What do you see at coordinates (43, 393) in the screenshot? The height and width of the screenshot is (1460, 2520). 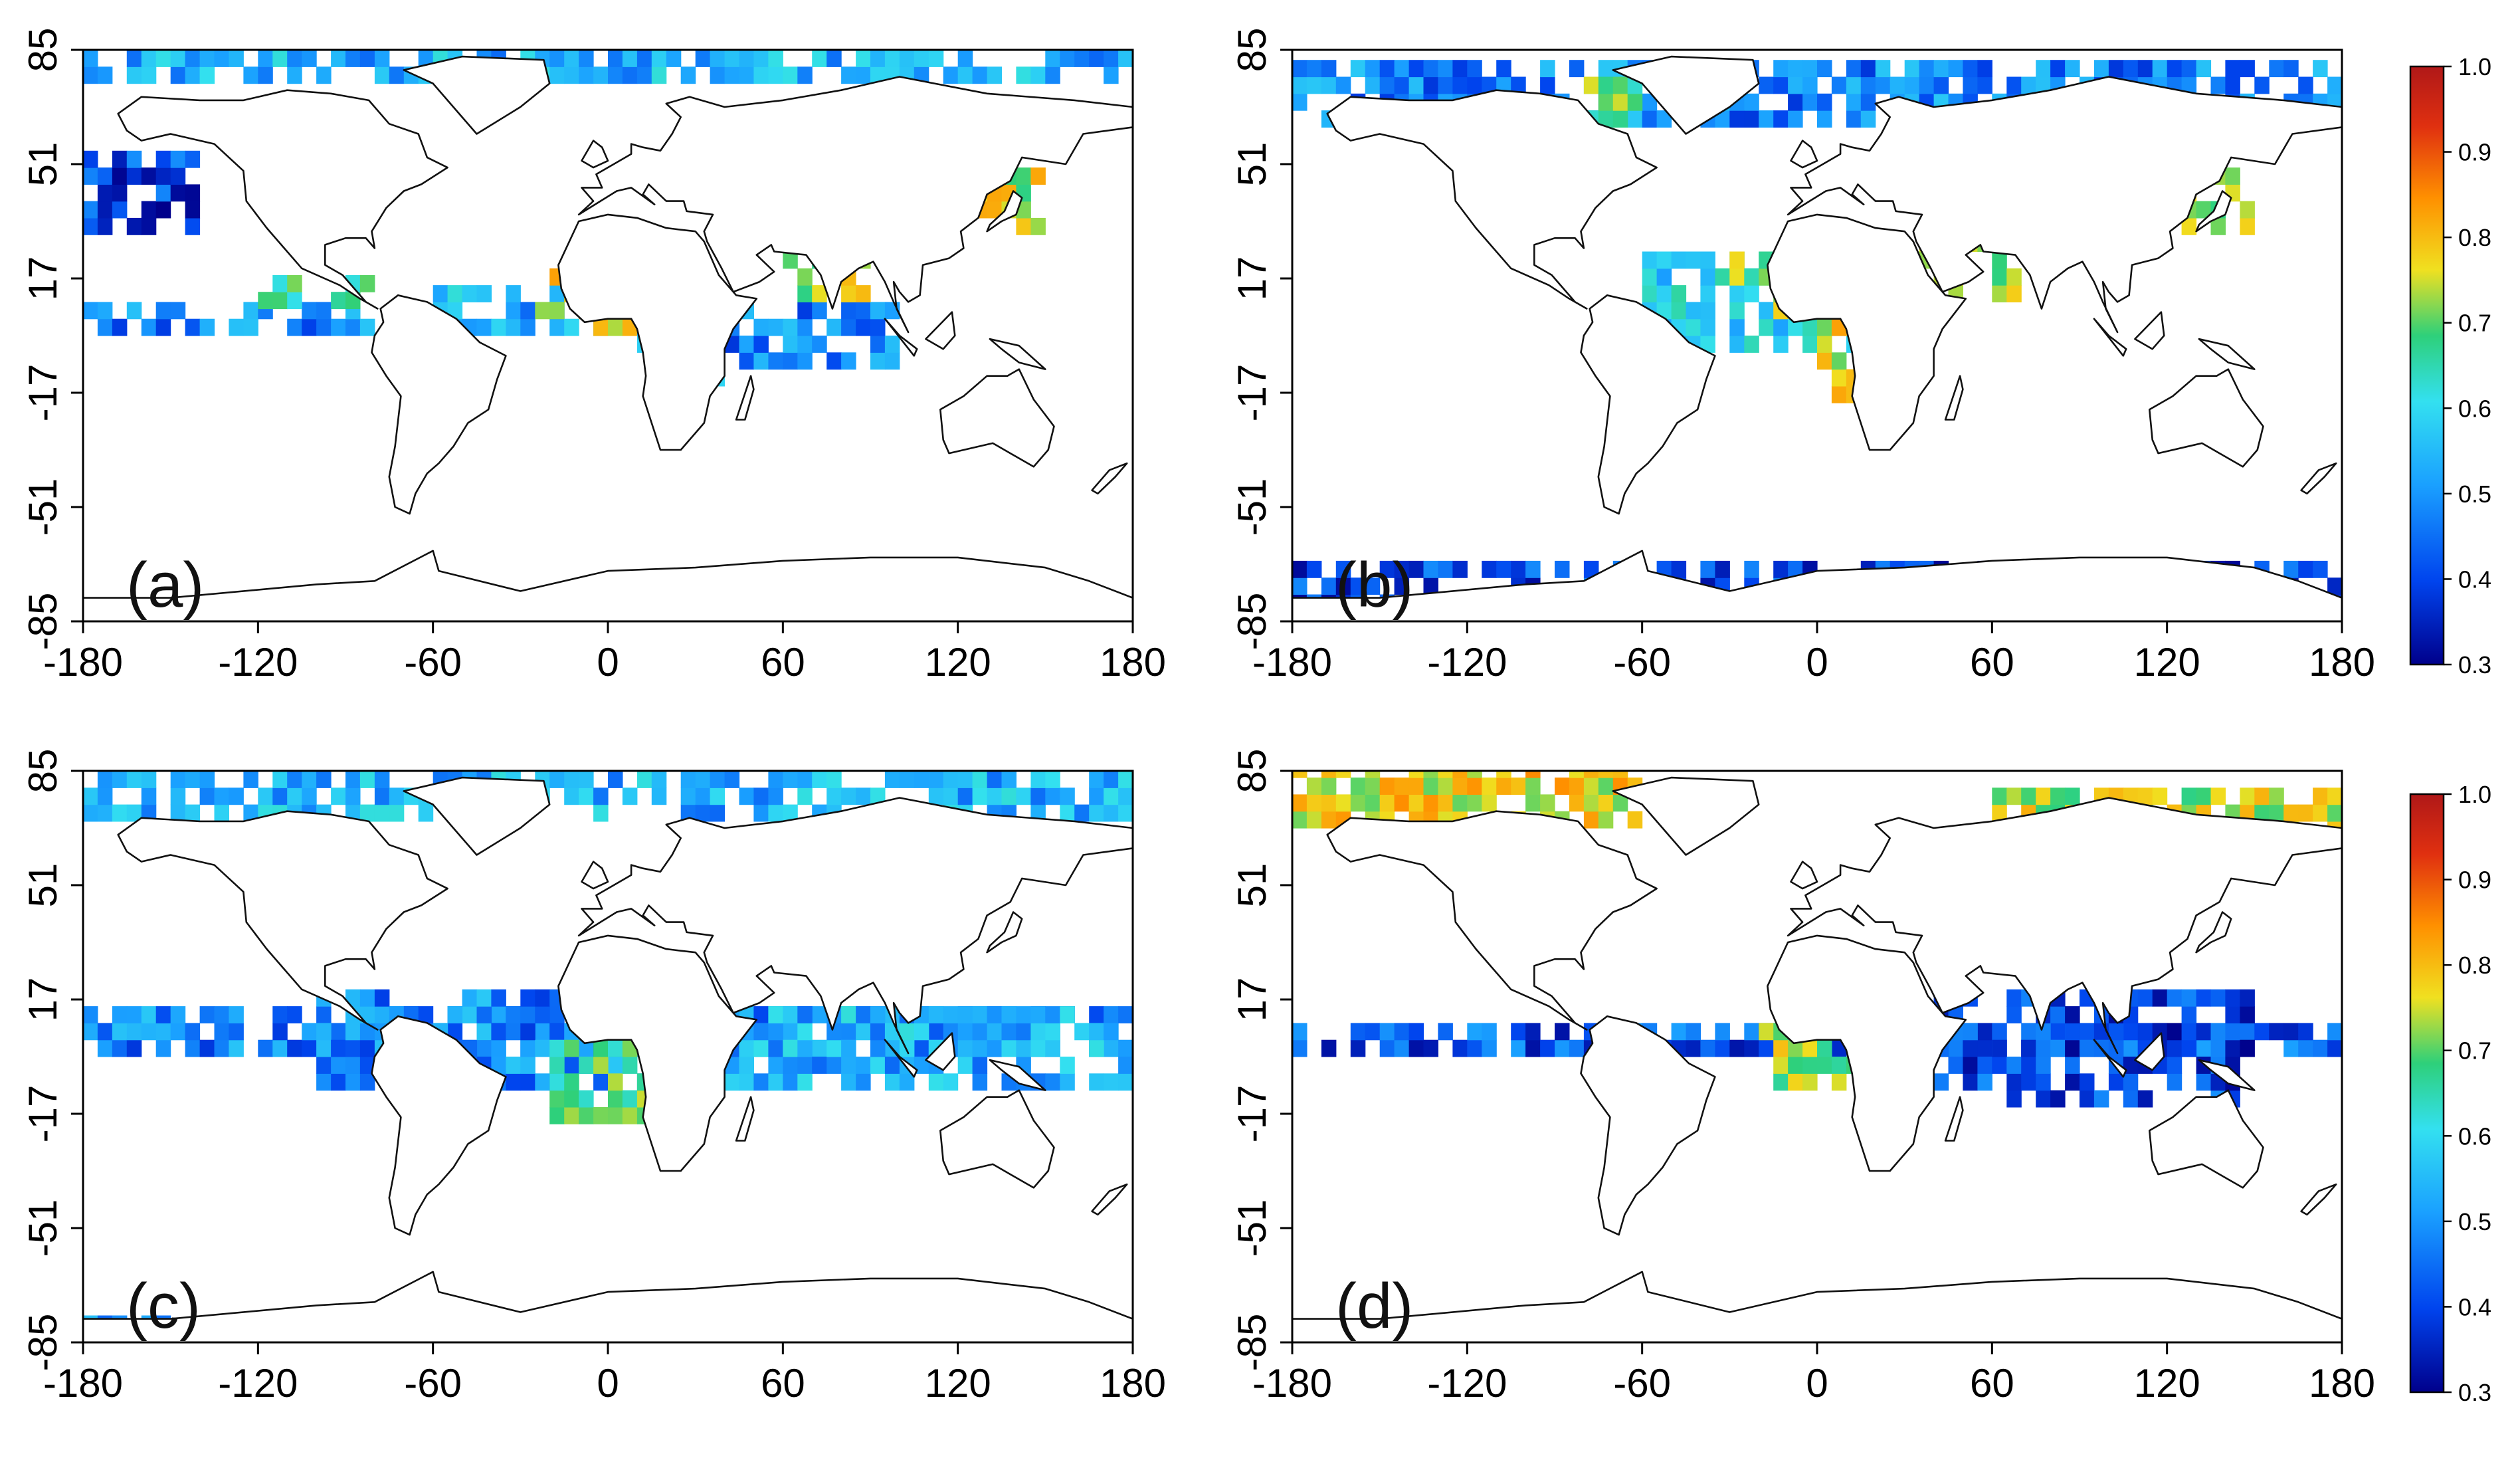 I see `y-tick-label: -17` at bounding box center [43, 393].